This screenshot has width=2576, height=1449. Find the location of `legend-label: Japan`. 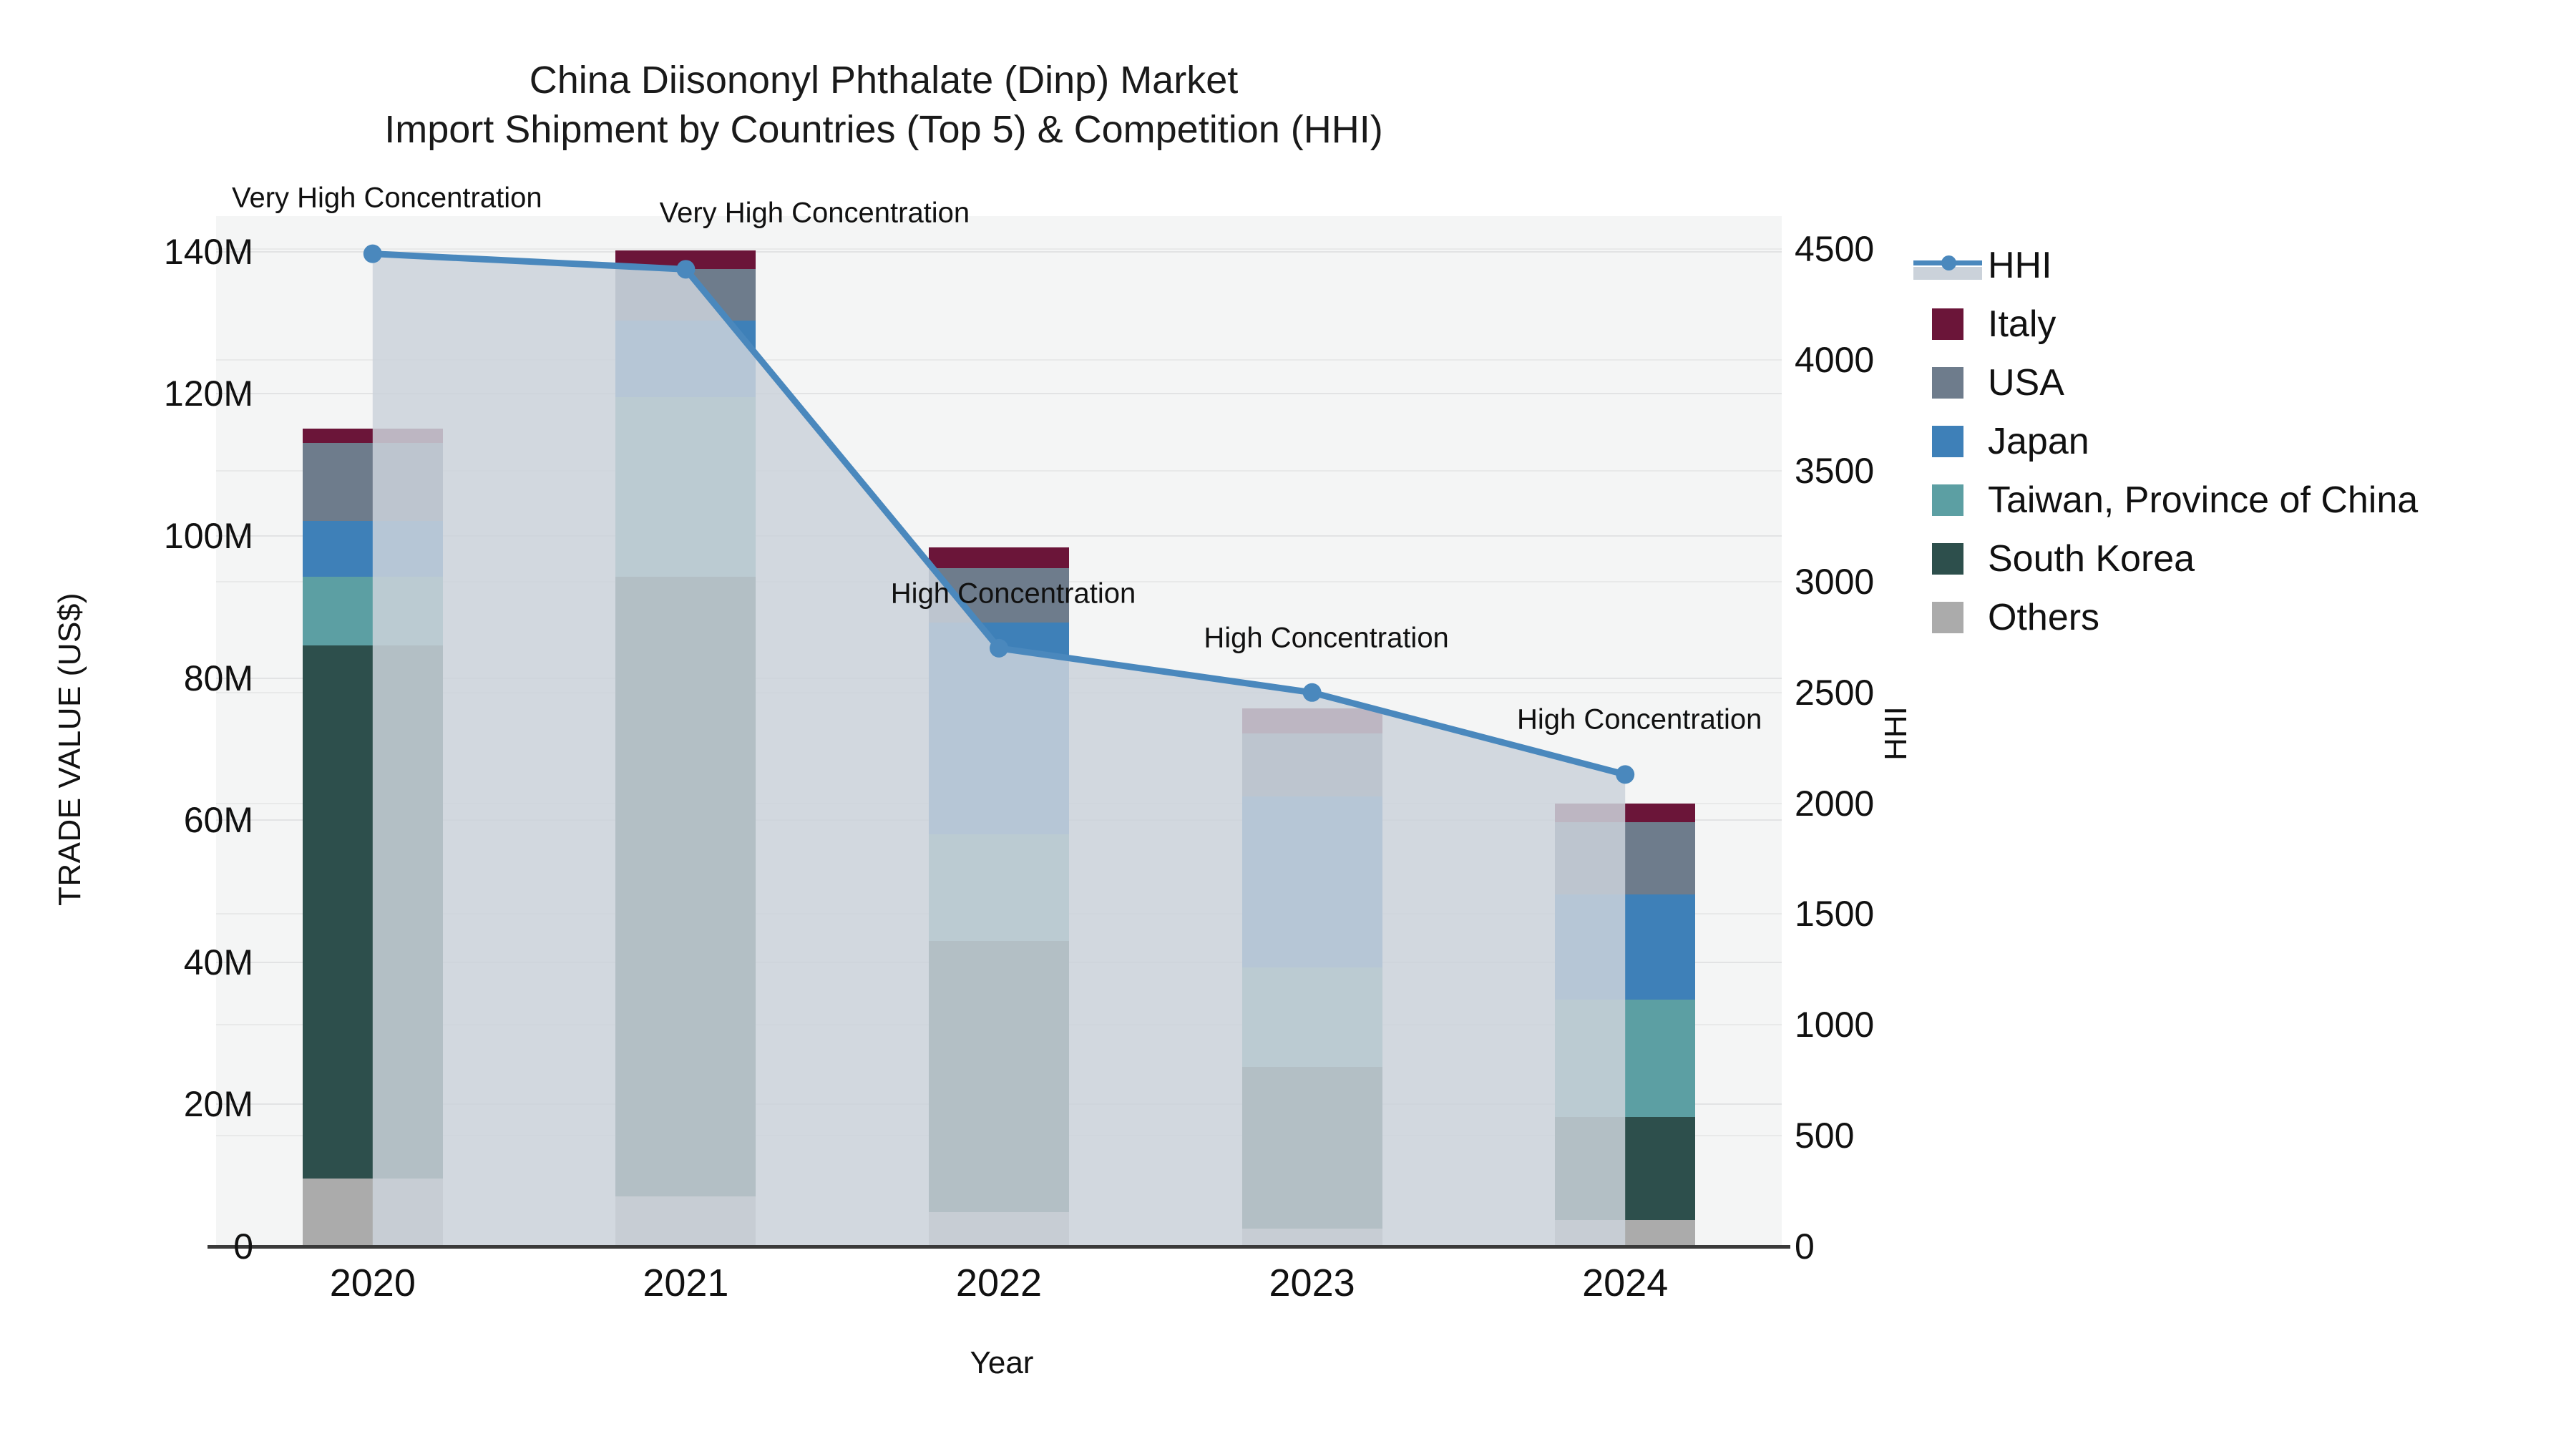

legend-label: Japan is located at coordinates (2038, 442).